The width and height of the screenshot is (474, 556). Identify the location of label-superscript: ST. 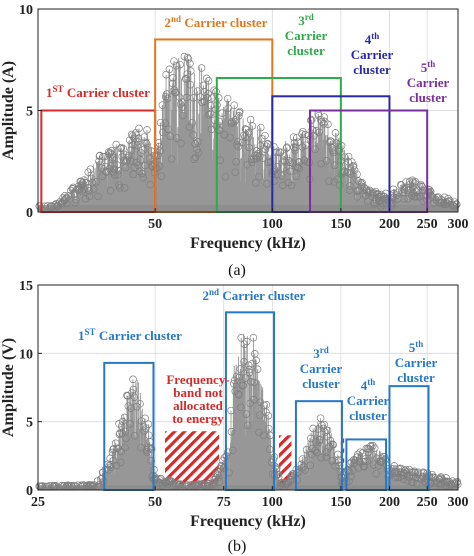
(90, 332).